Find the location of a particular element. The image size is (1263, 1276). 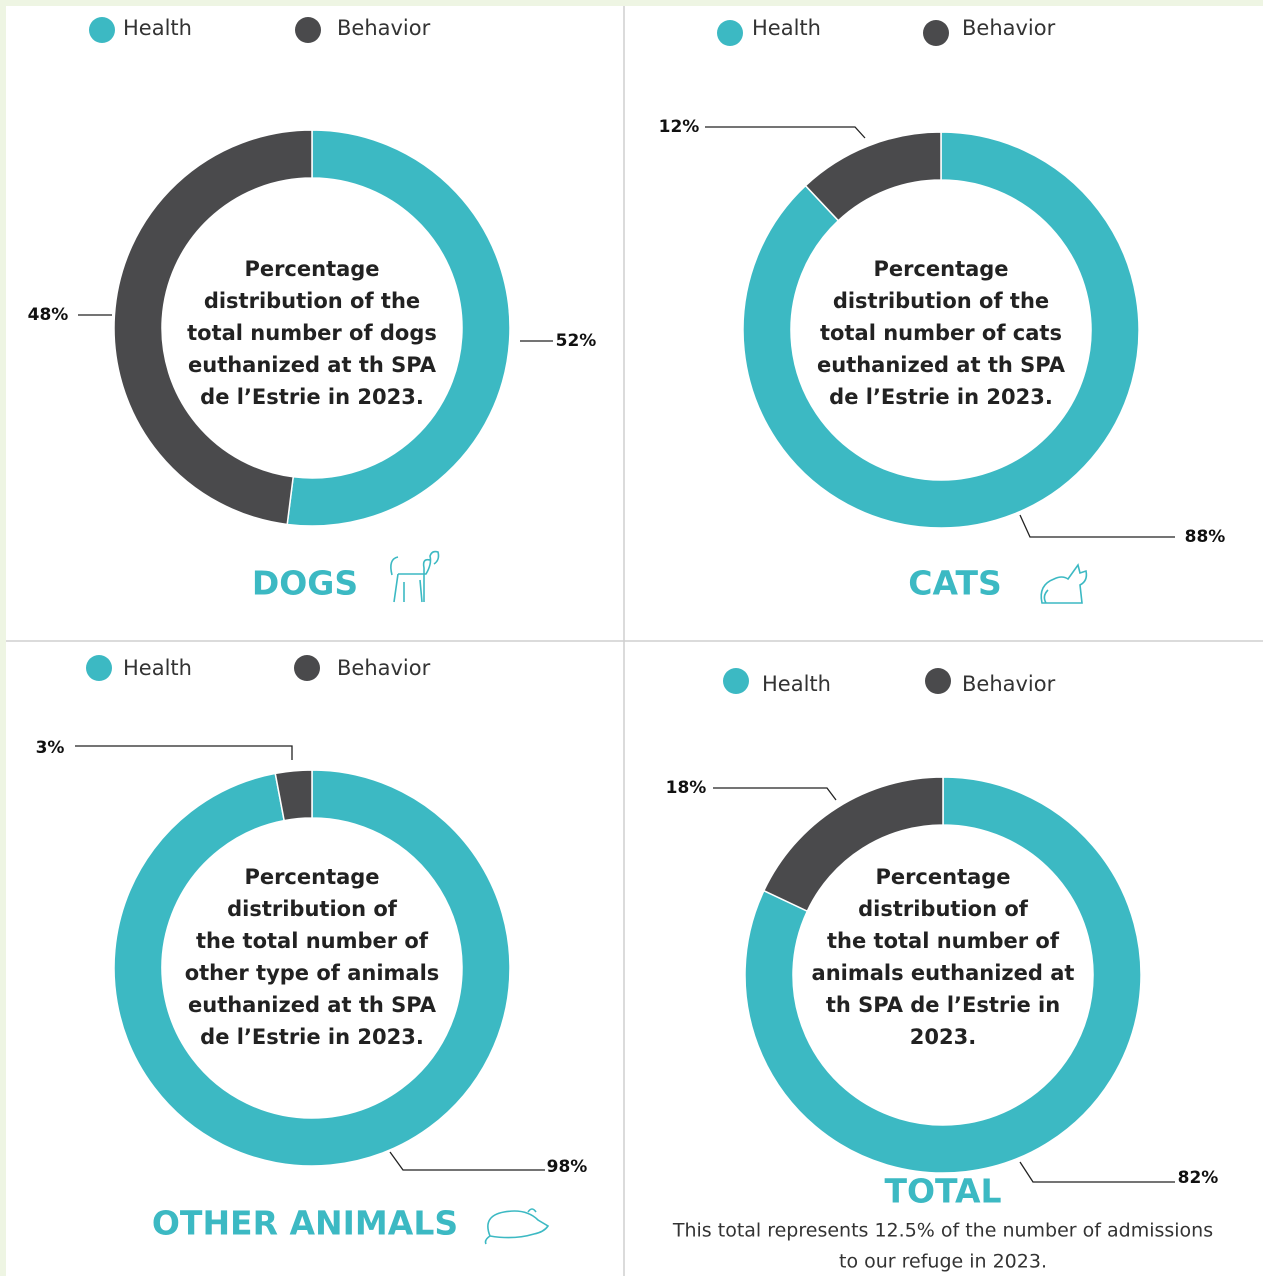

value-label: 18% is located at coordinates (686, 788).